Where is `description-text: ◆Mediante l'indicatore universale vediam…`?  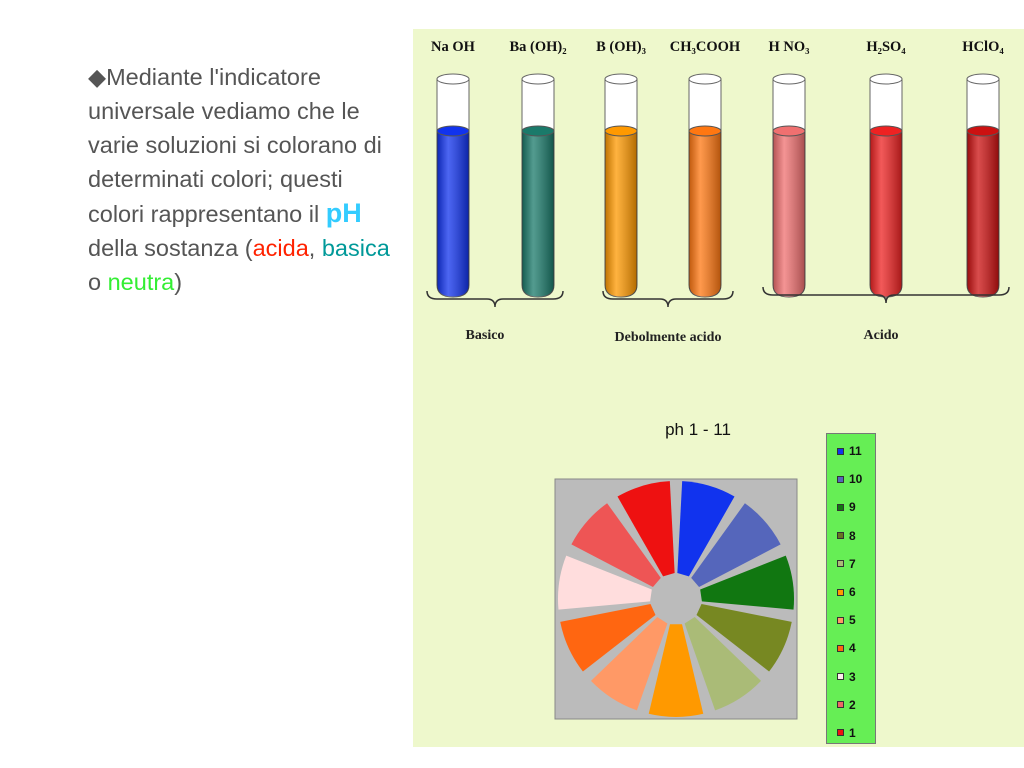
description-text: ◆Mediante l'indicatore universale vediam… is located at coordinates (243, 179).